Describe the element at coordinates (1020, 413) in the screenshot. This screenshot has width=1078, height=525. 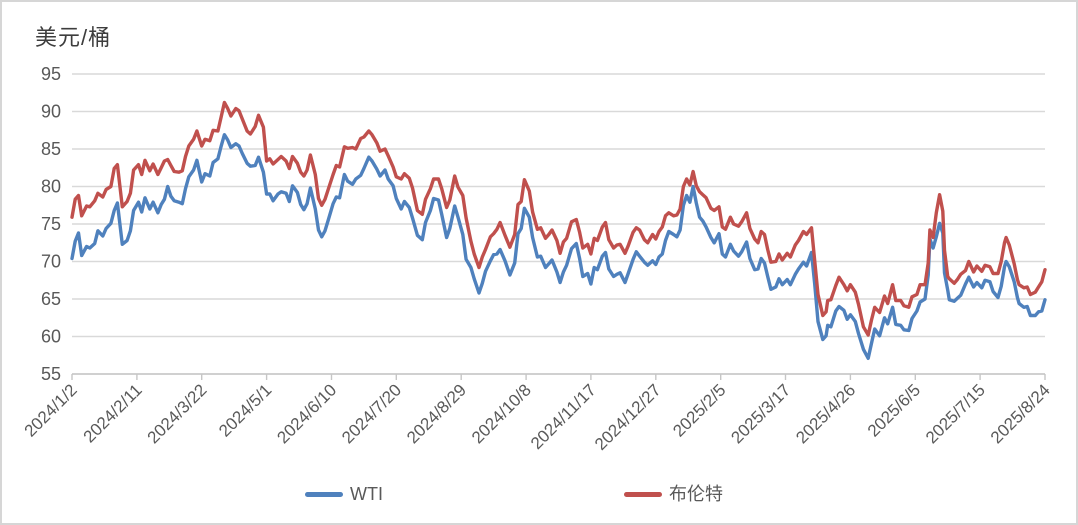
I see `x-tick-label: 2025/8/24` at that location.